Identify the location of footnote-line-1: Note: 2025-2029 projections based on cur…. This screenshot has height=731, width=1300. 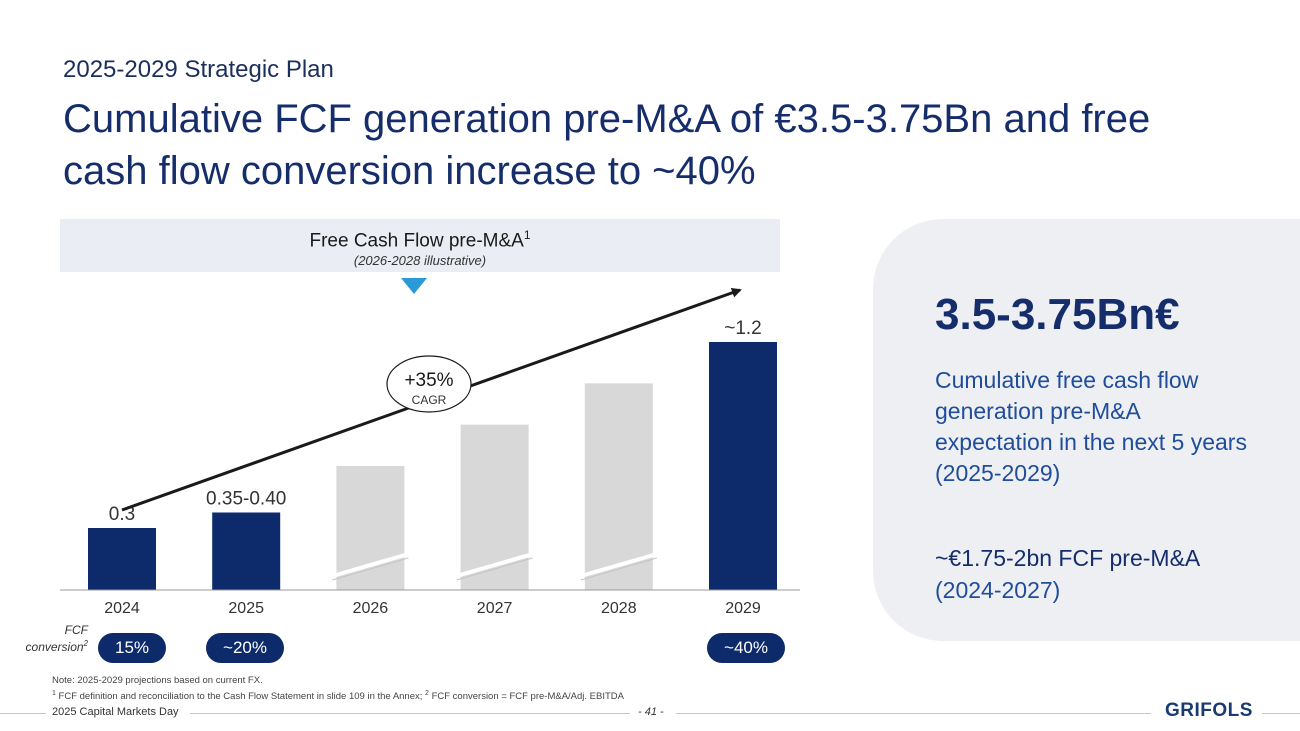
(157, 680).